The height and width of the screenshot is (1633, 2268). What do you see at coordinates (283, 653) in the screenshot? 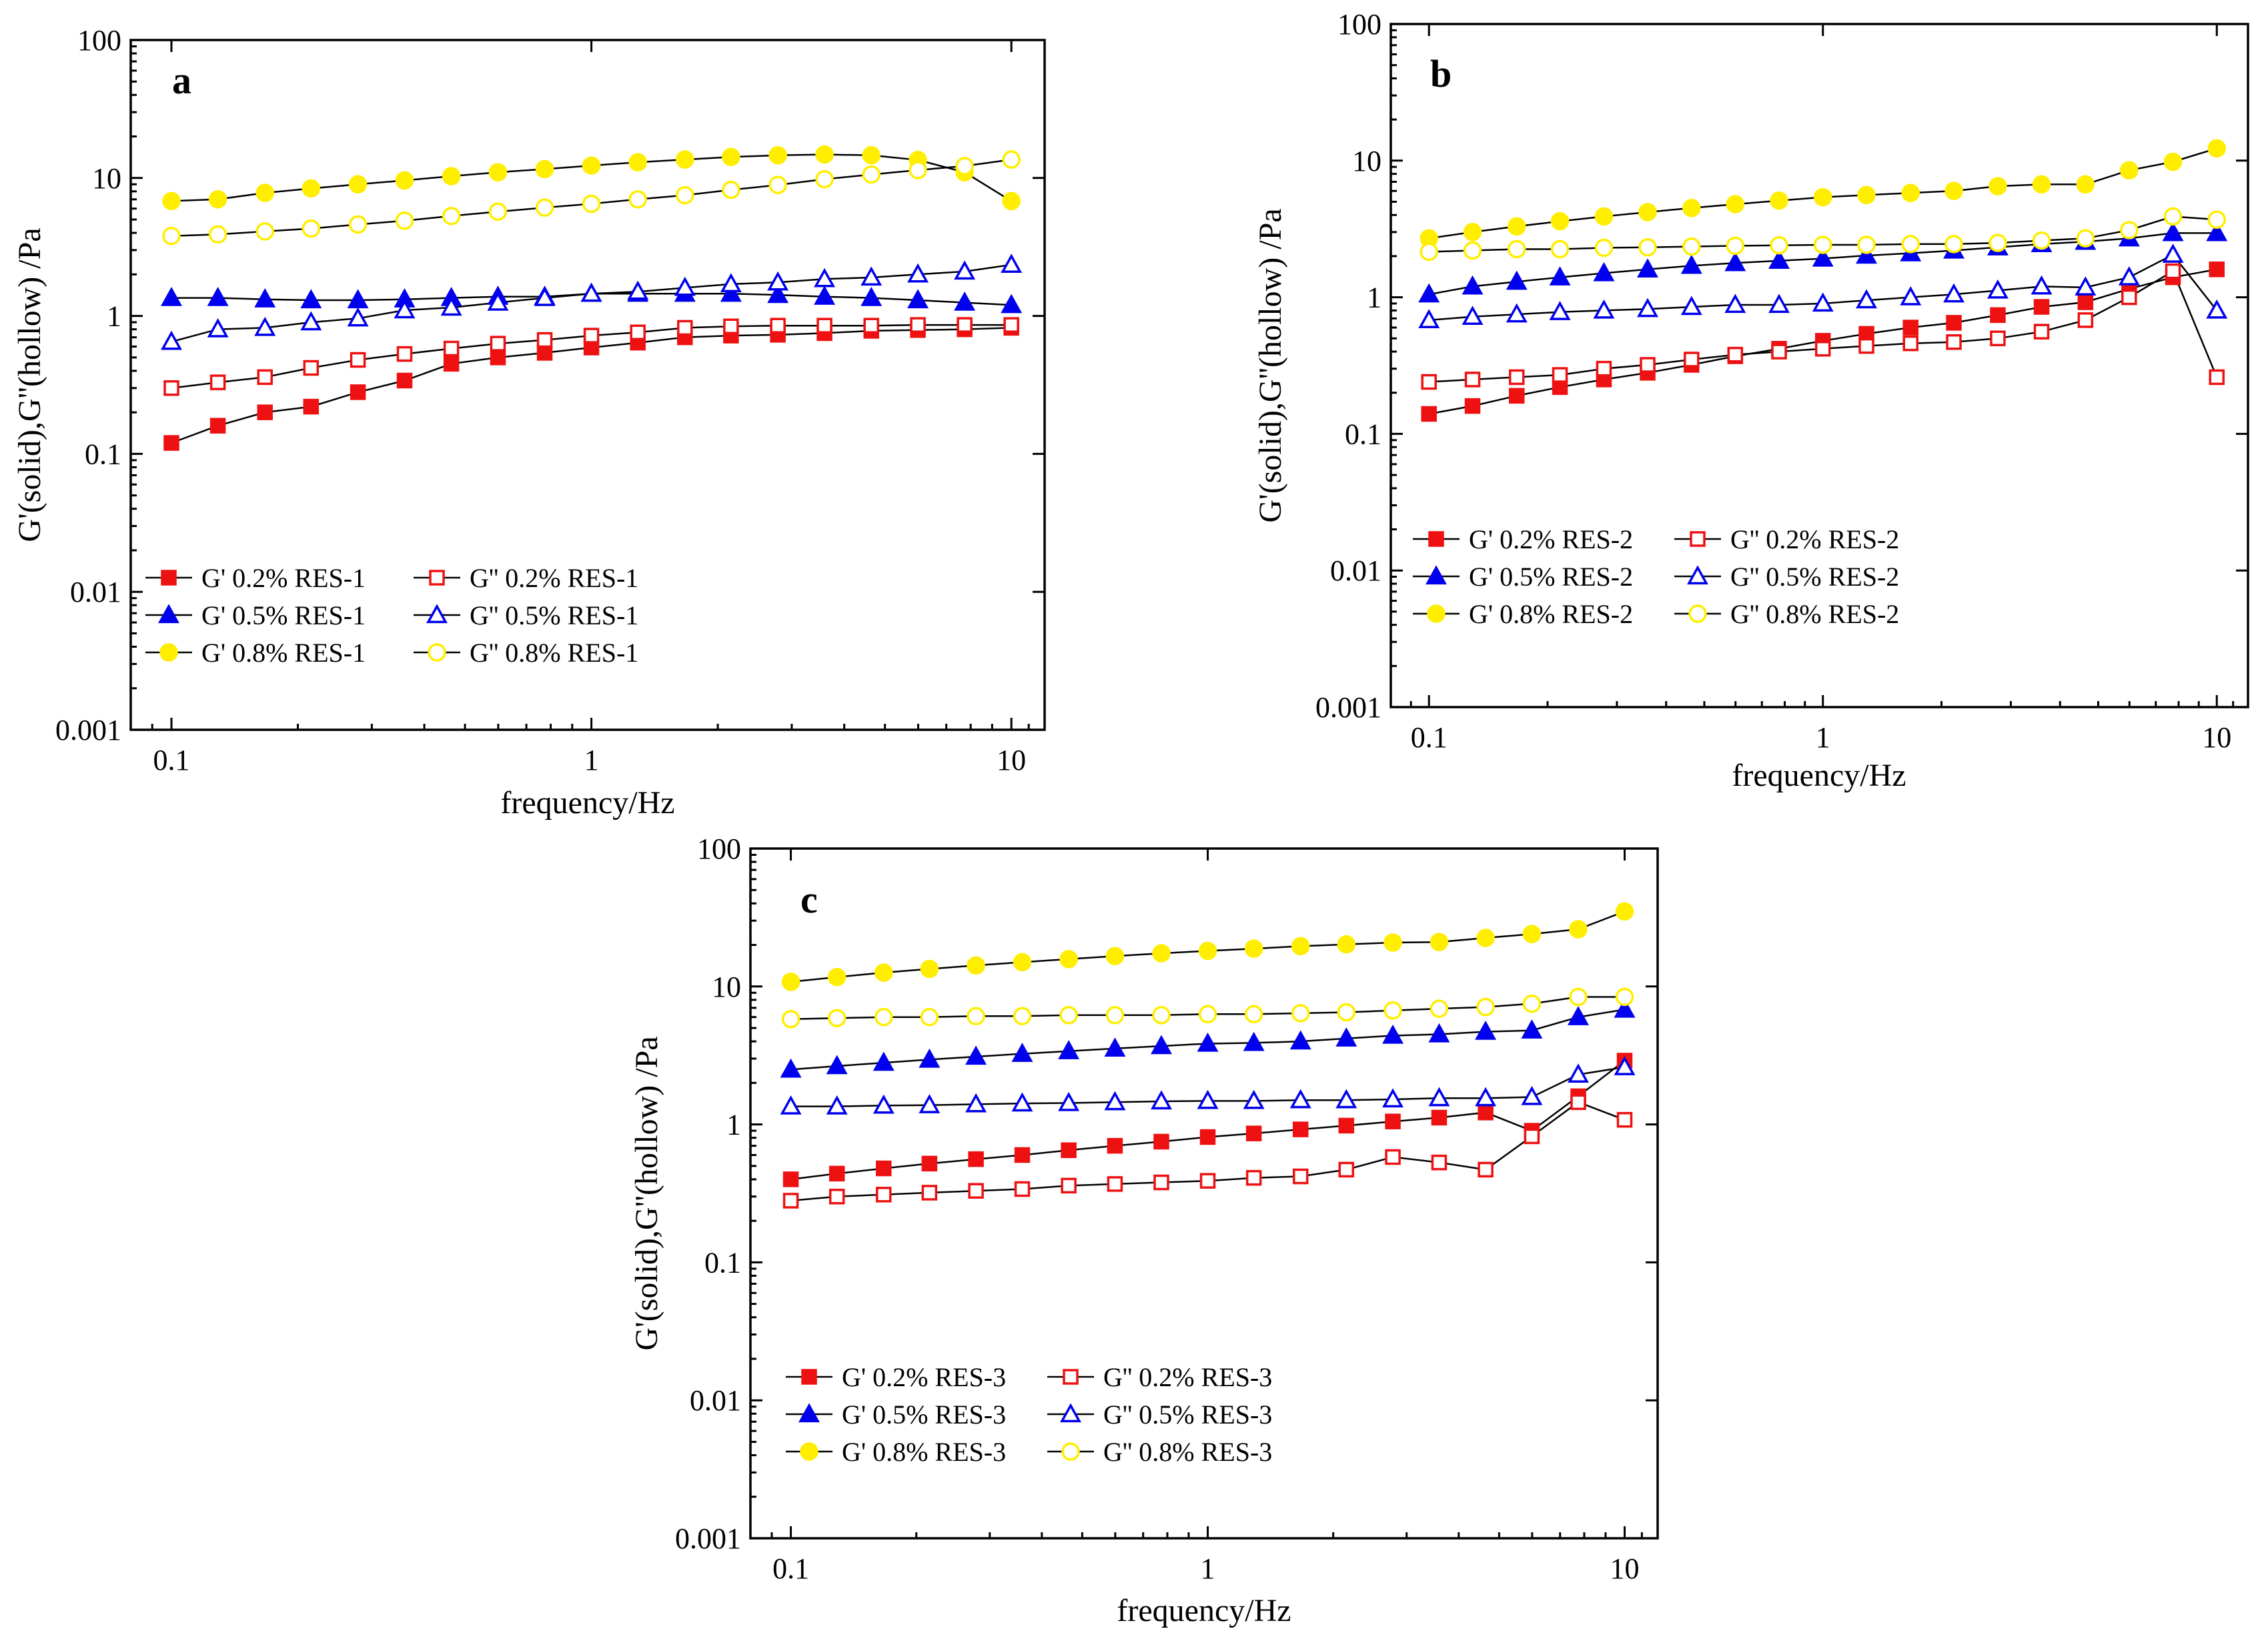
I see `legend-label: G' 0.8% RES-1` at bounding box center [283, 653].